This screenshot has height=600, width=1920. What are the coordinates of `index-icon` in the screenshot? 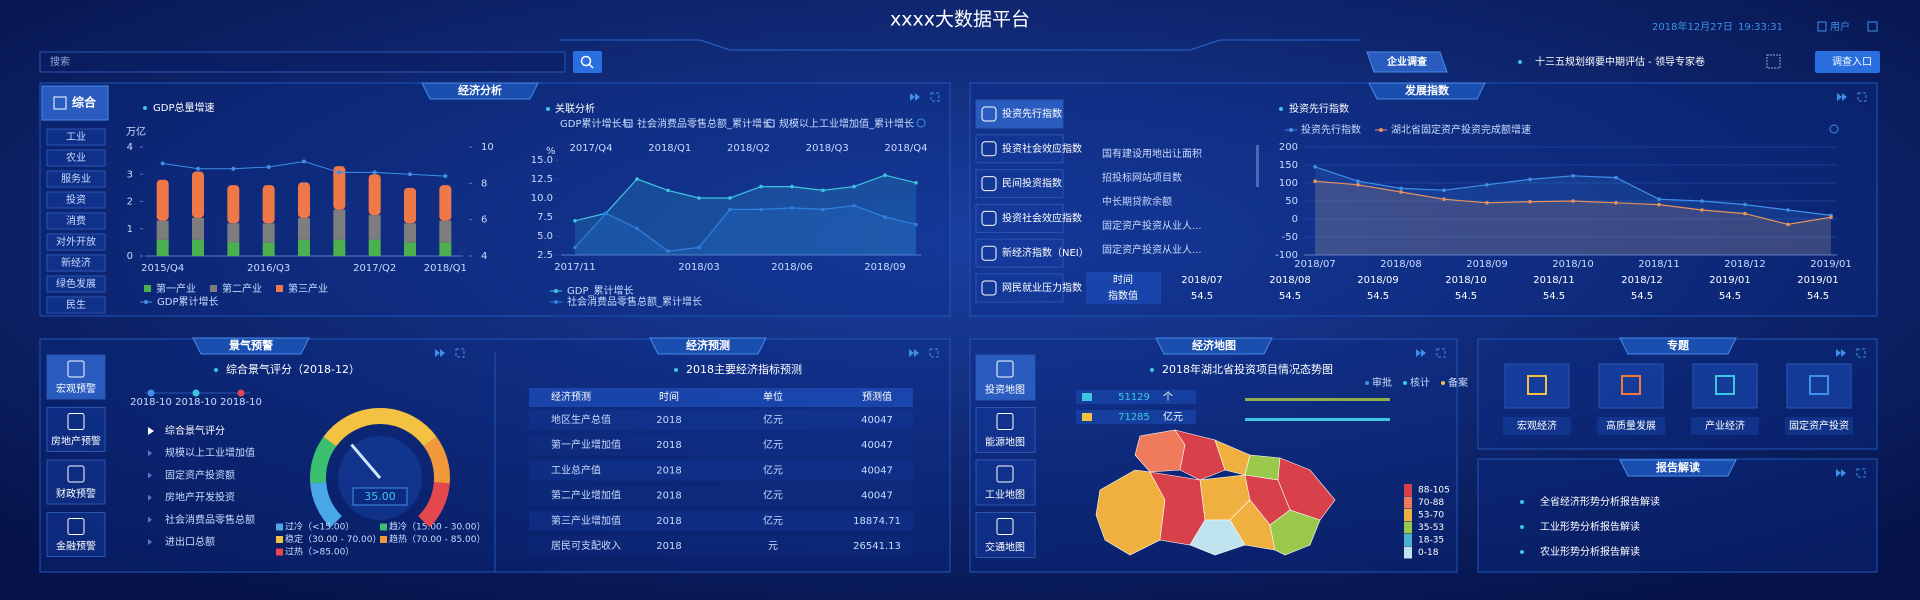 It's located at (989, 184).